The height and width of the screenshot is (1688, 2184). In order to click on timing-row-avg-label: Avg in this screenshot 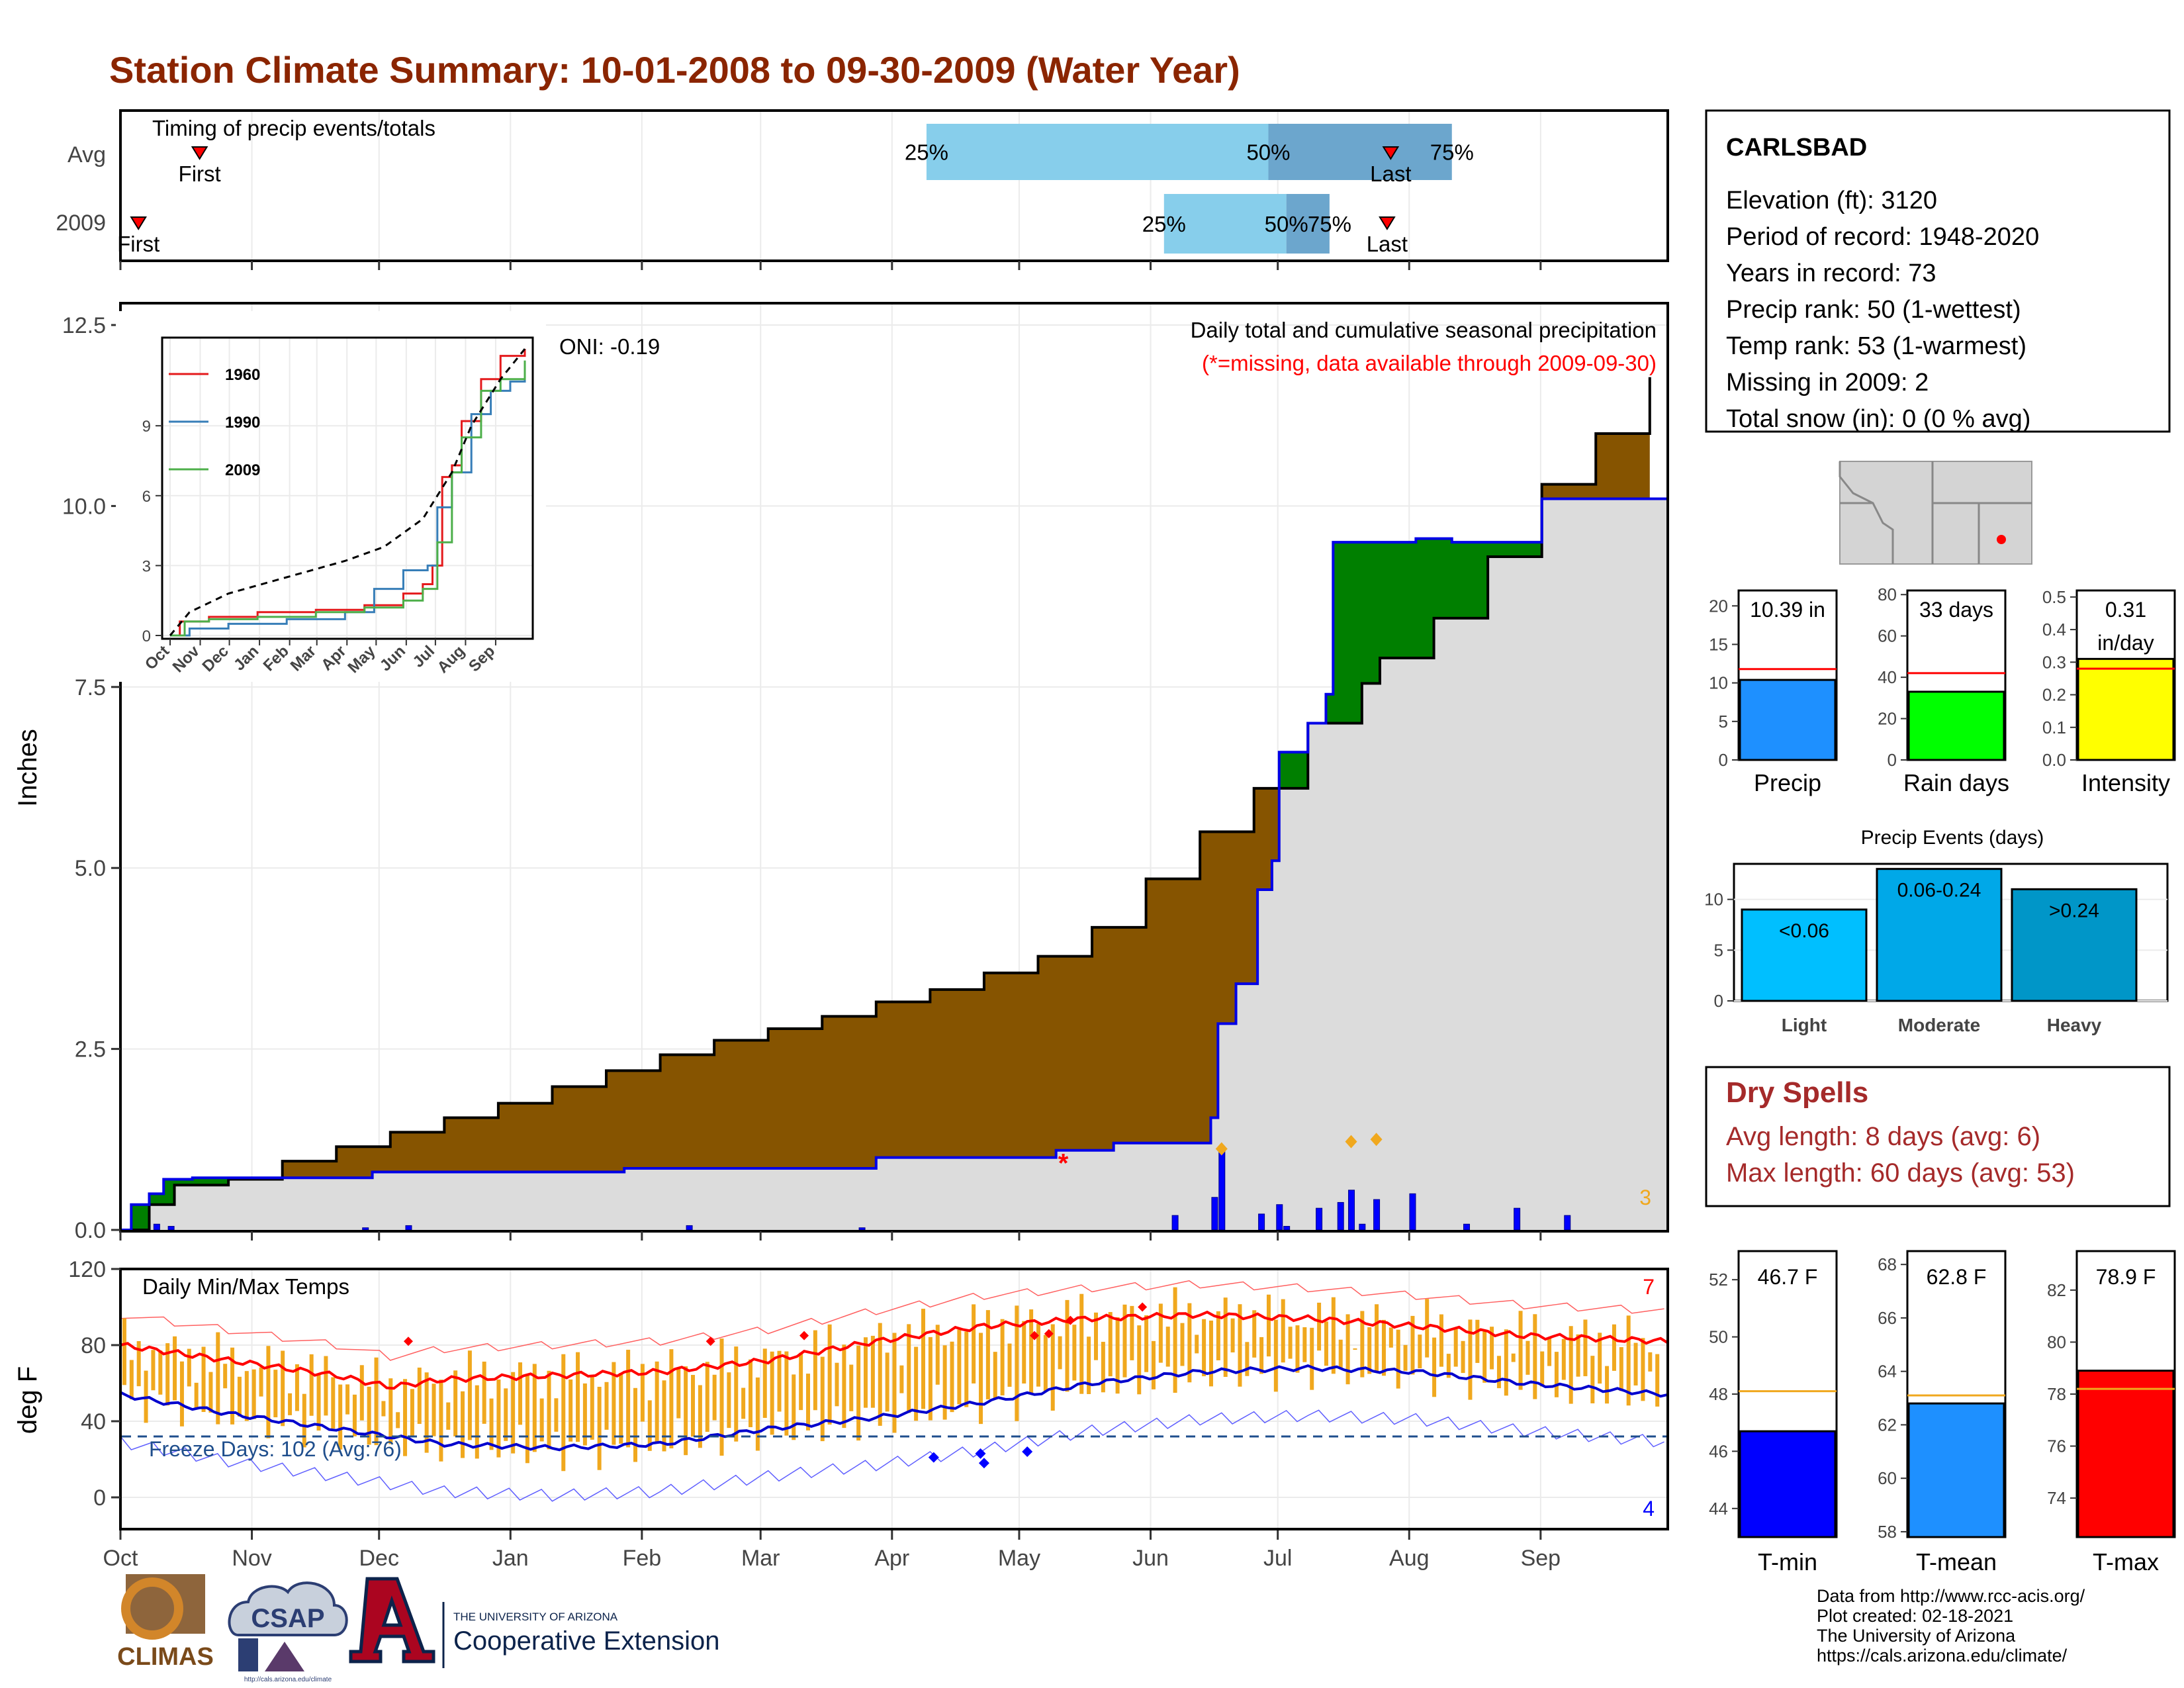, I will do `click(87, 154)`.